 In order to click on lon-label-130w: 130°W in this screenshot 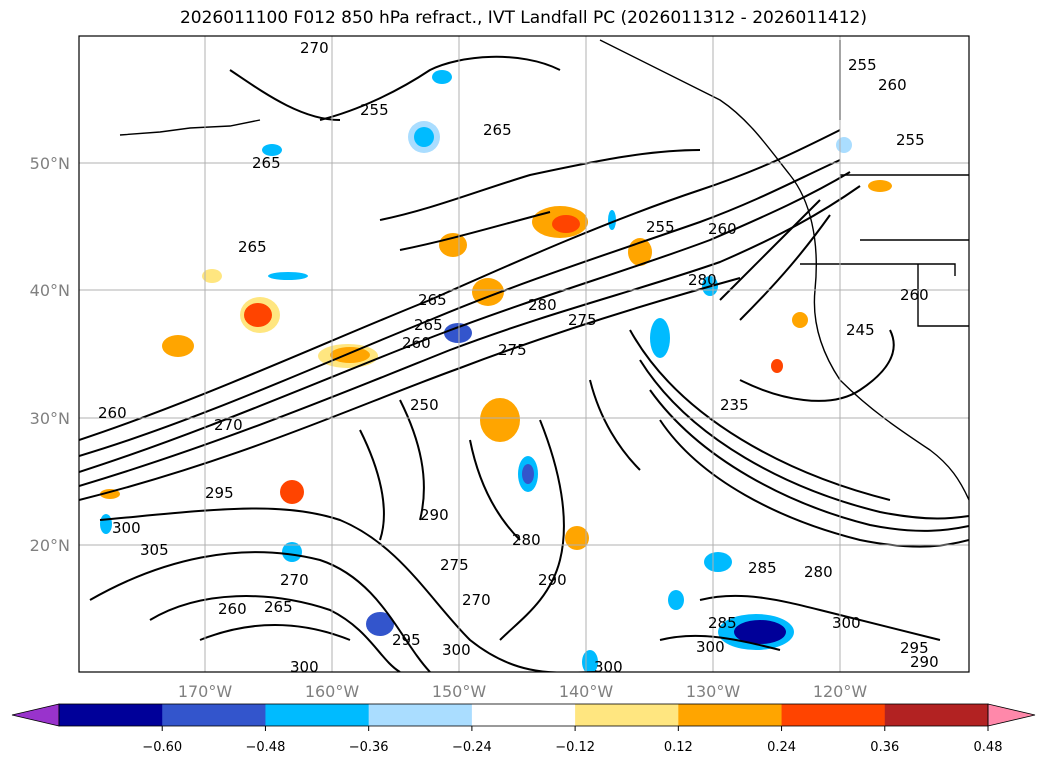, I will do `click(713, 691)`.